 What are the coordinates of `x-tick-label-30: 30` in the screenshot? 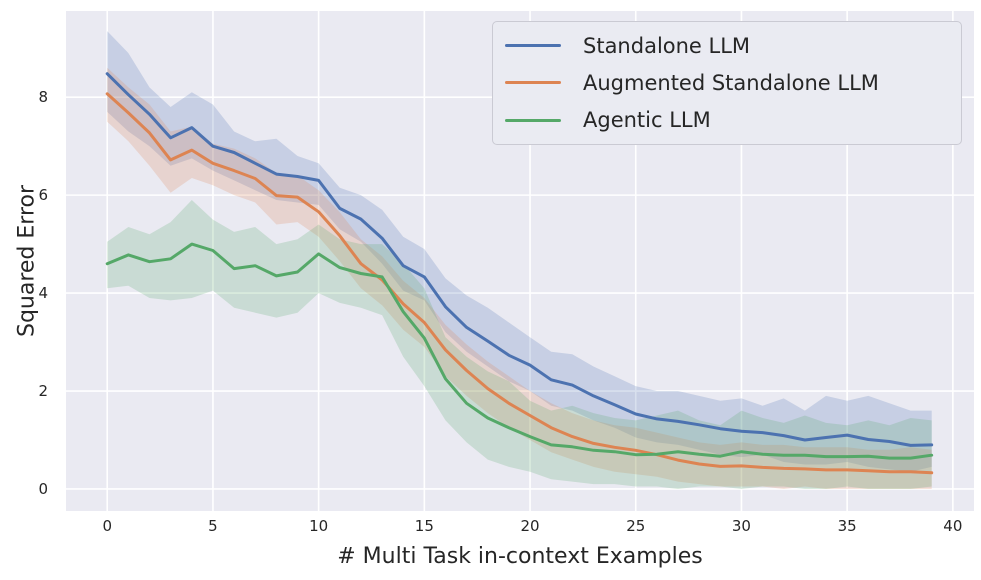 It's located at (741, 526).